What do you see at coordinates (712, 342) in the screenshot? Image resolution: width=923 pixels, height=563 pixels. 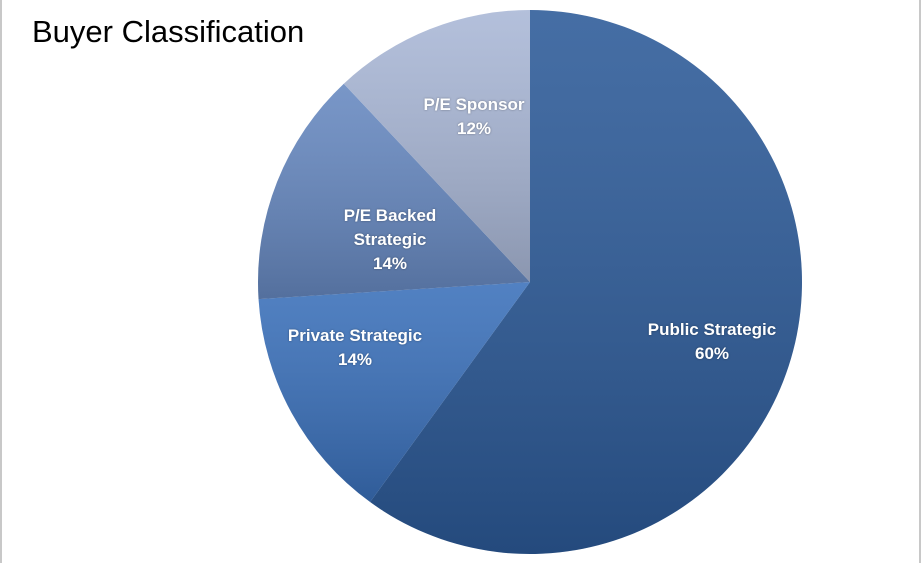 I see `slice-label: Public Strategic 60%` at bounding box center [712, 342].